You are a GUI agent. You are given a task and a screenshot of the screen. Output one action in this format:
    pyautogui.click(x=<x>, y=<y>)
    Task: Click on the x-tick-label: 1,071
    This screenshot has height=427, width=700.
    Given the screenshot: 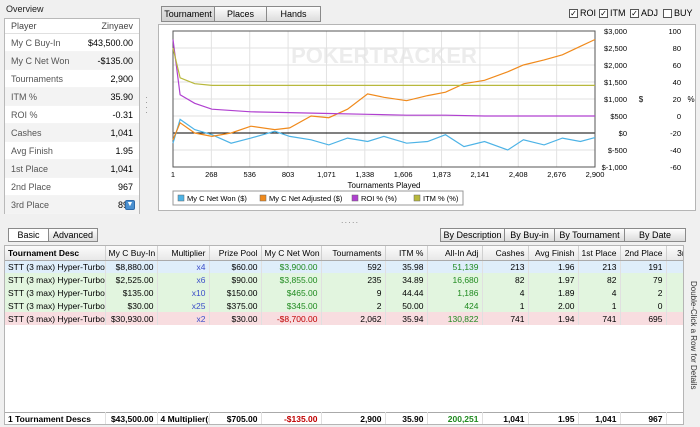 What is the action you would take?
    pyautogui.click(x=326, y=174)
    